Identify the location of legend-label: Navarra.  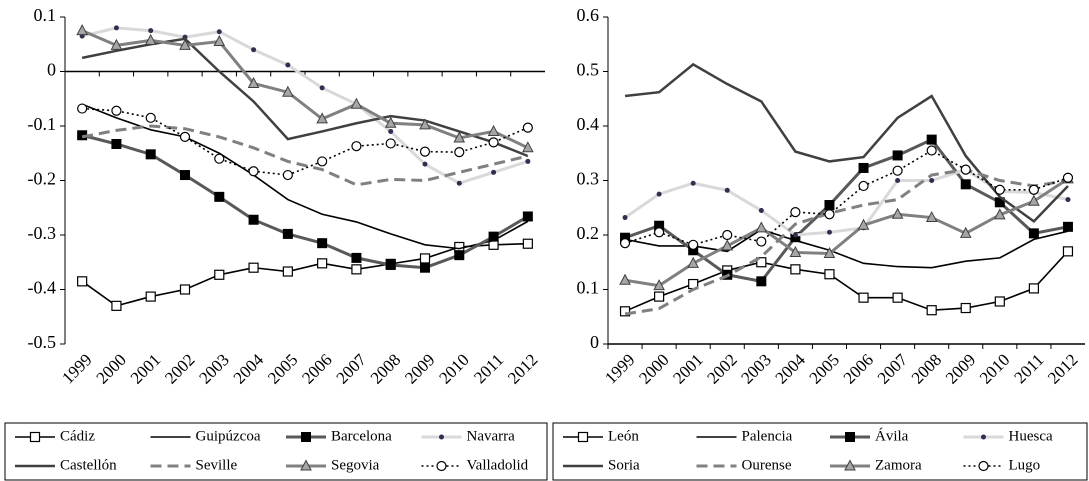
(491, 436).